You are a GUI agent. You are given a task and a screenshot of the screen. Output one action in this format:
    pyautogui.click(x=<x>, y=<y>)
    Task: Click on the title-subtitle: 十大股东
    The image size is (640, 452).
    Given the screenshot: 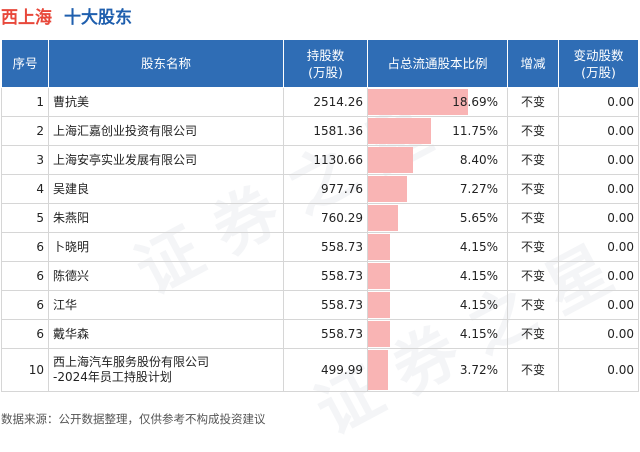 What is the action you would take?
    pyautogui.click(x=98, y=17)
    